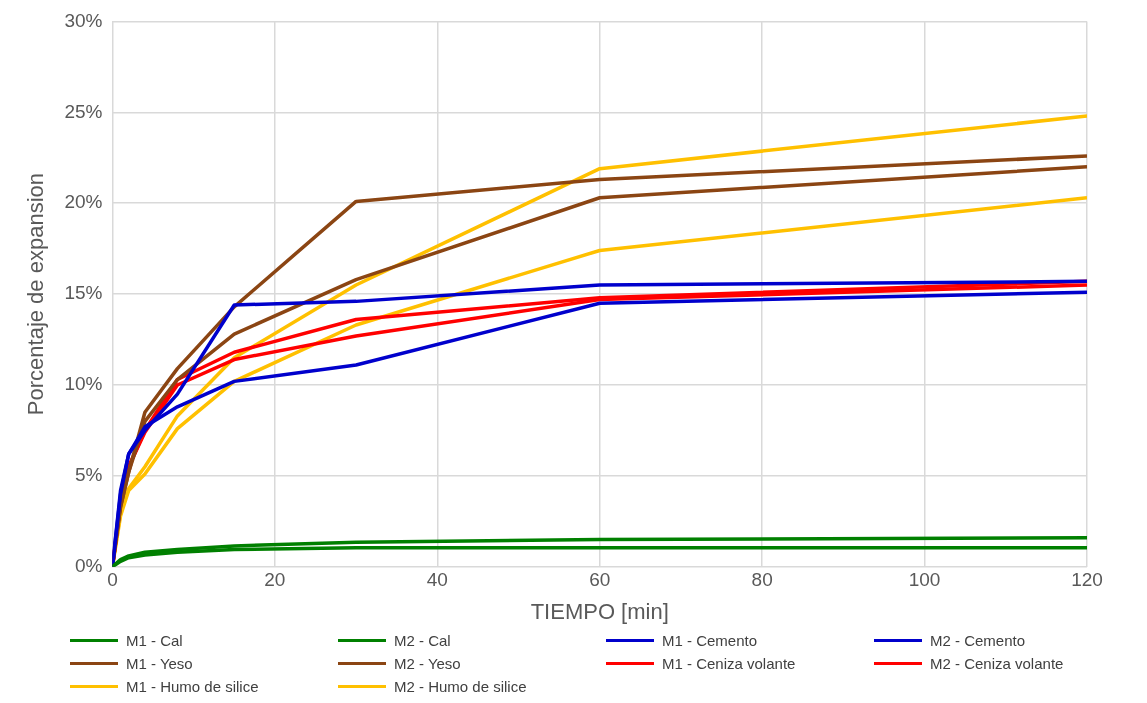  What do you see at coordinates (600, 580) in the screenshot?
I see `x-tick-label: 60` at bounding box center [600, 580].